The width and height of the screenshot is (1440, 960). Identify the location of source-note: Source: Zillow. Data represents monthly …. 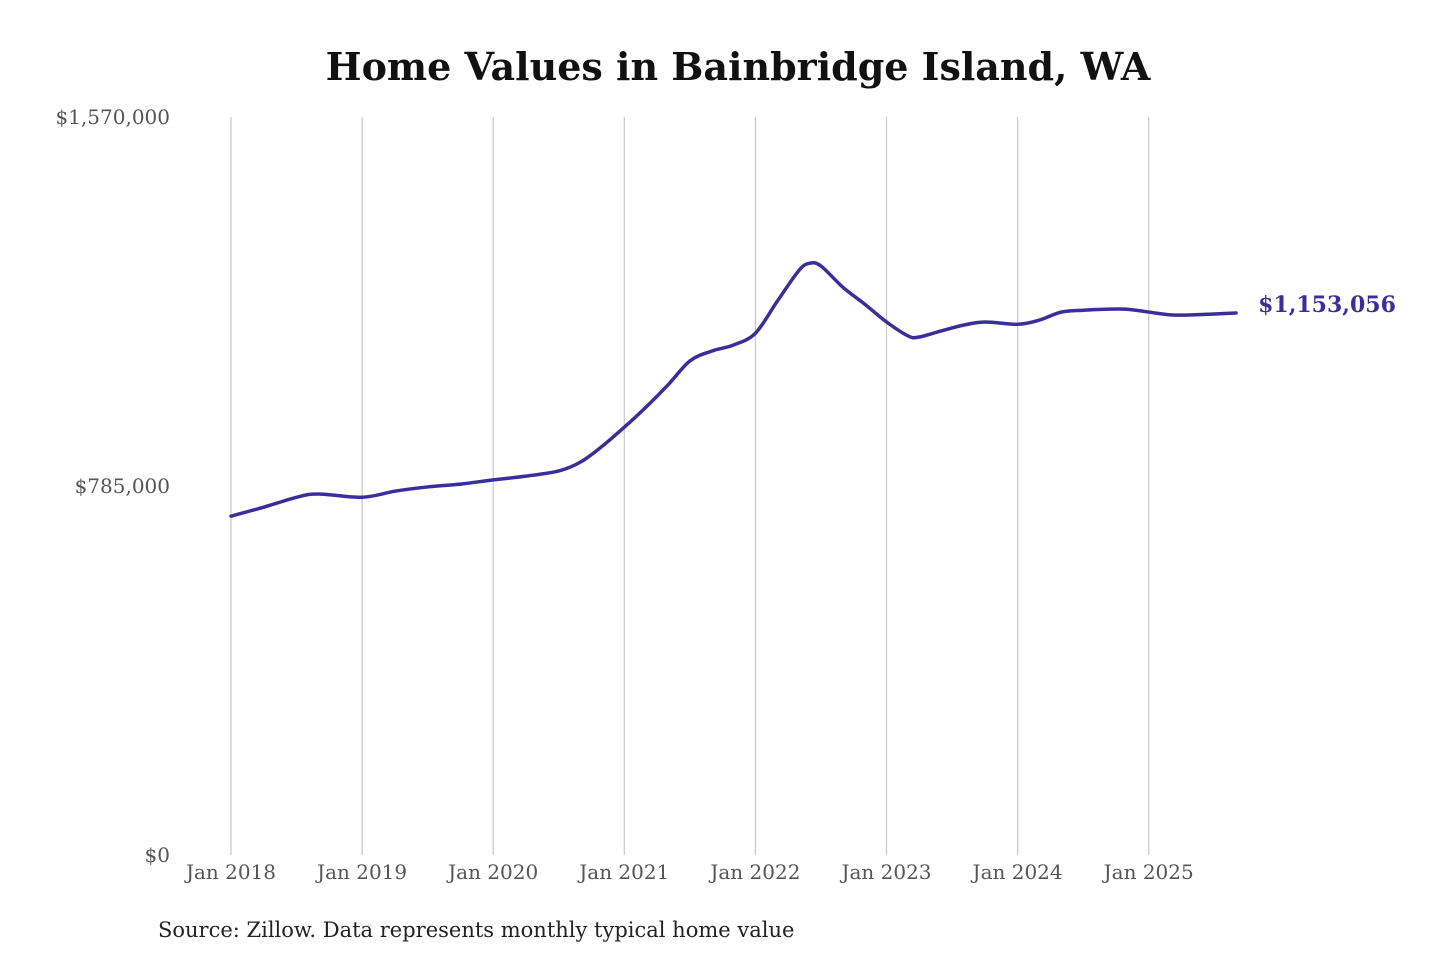
(476, 930).